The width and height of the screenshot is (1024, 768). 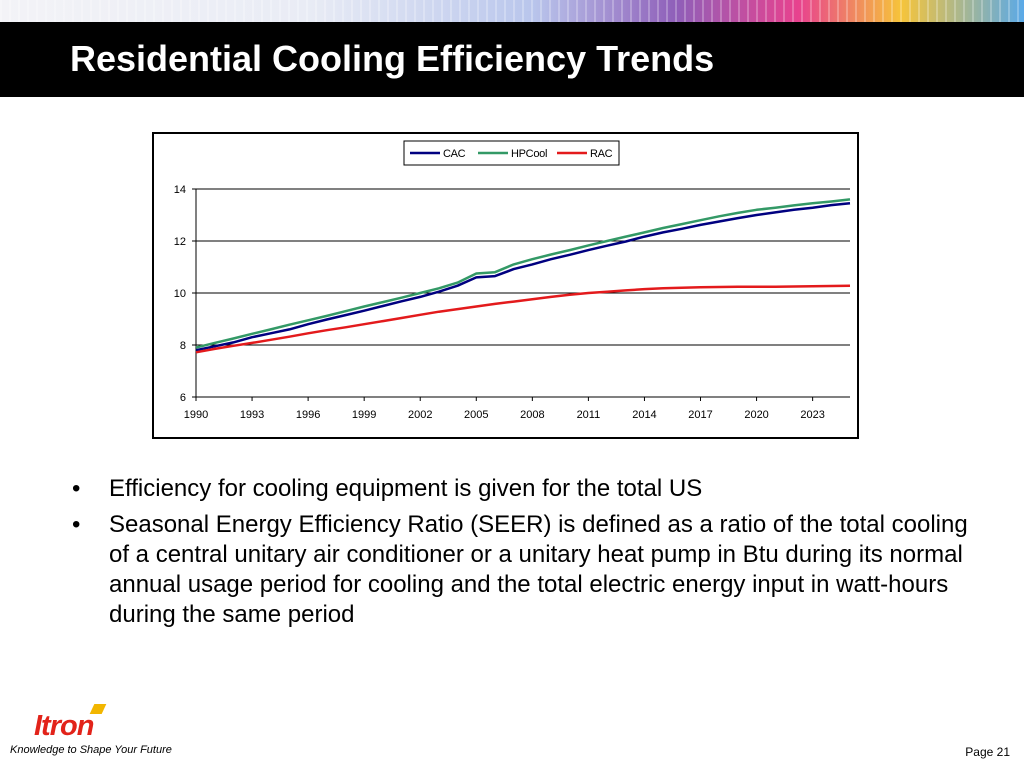 I want to click on x-tick-label: 1990, so click(x=196, y=415).